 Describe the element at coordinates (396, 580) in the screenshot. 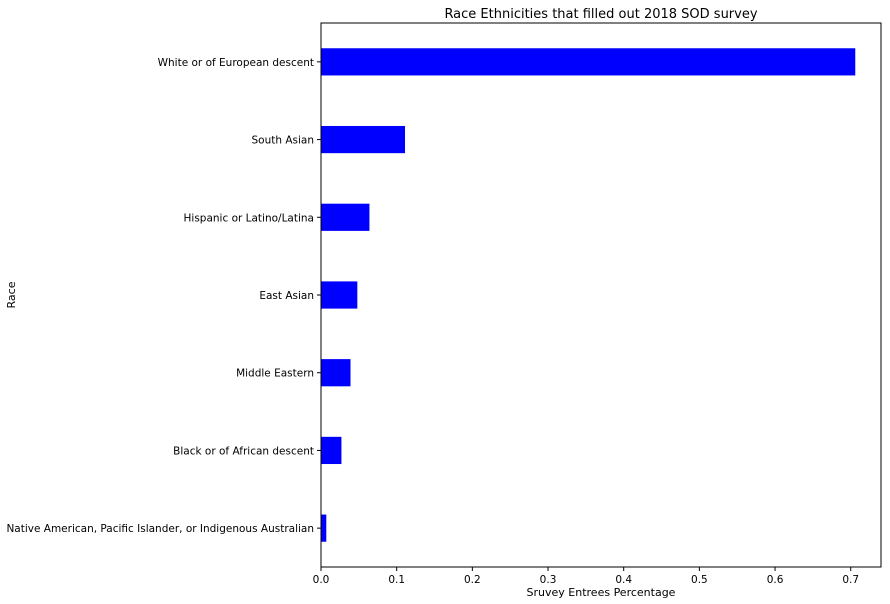

I see `x-tick-label: 0.1` at that location.